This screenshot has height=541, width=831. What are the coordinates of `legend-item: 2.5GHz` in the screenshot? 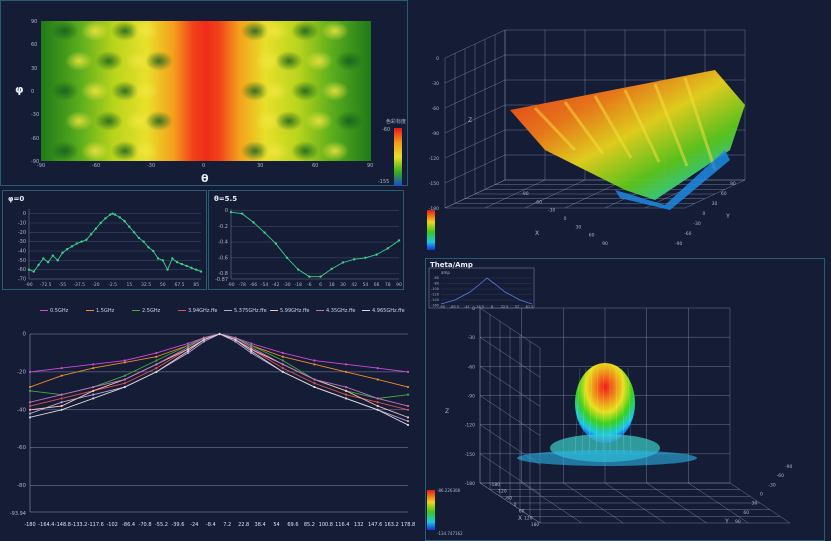 It's located at (146, 311).